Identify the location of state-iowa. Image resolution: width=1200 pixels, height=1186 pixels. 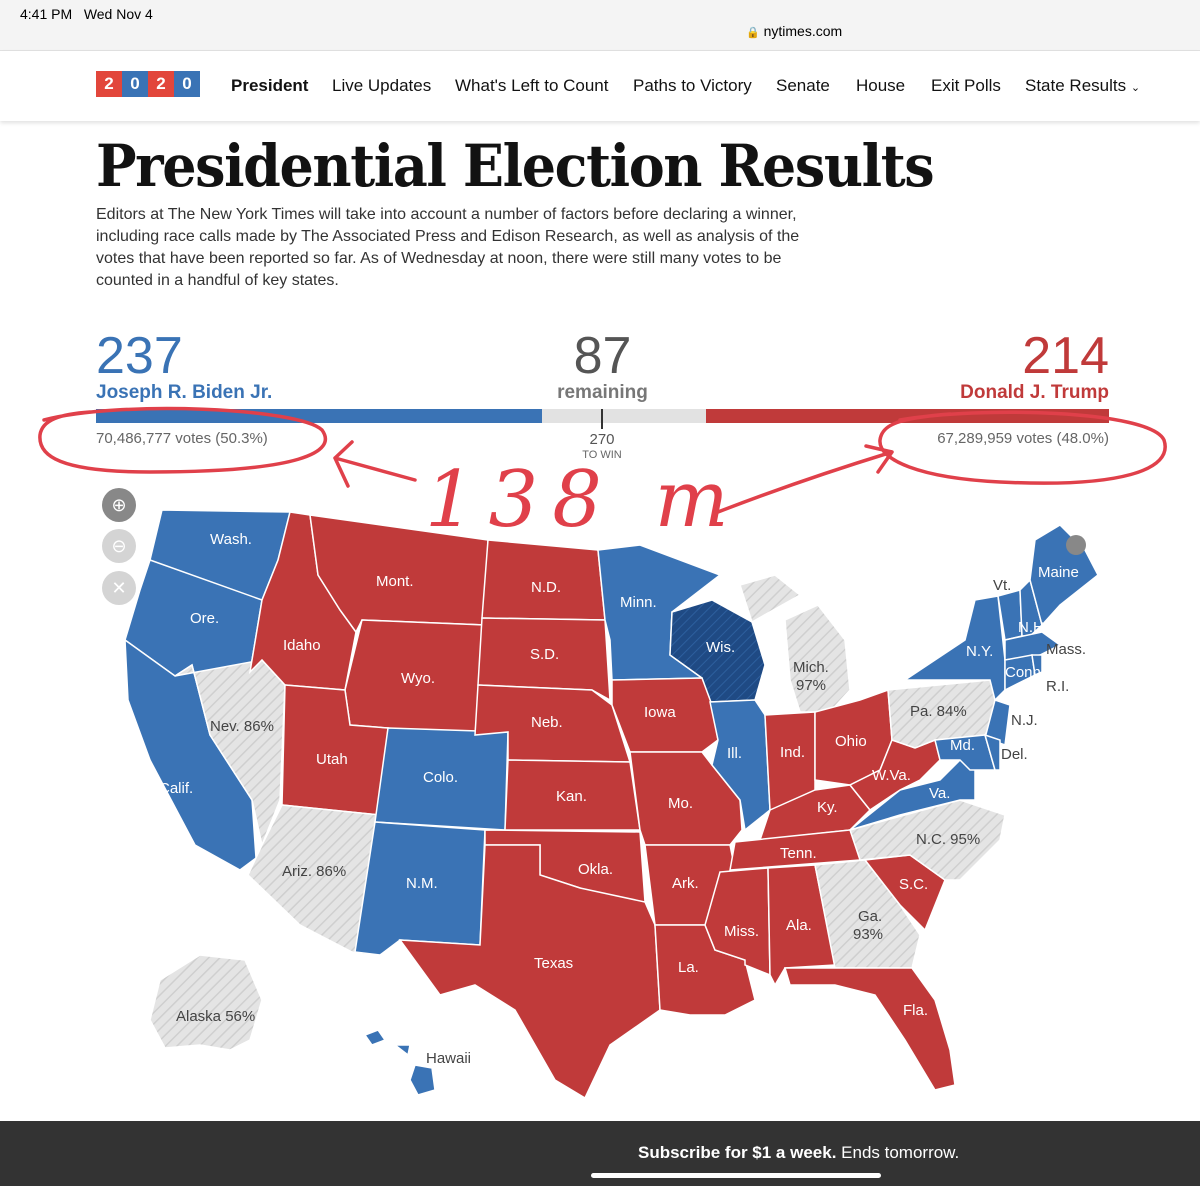
(665, 715).